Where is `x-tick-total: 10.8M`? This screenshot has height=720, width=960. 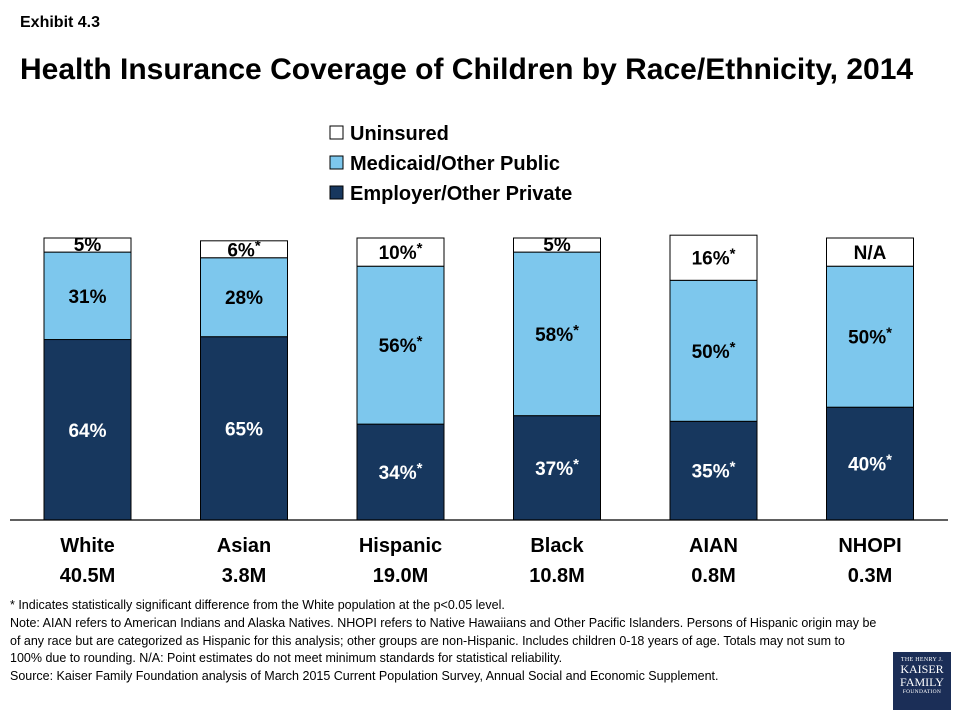
x-tick-total: 10.8M is located at coordinates (557, 576).